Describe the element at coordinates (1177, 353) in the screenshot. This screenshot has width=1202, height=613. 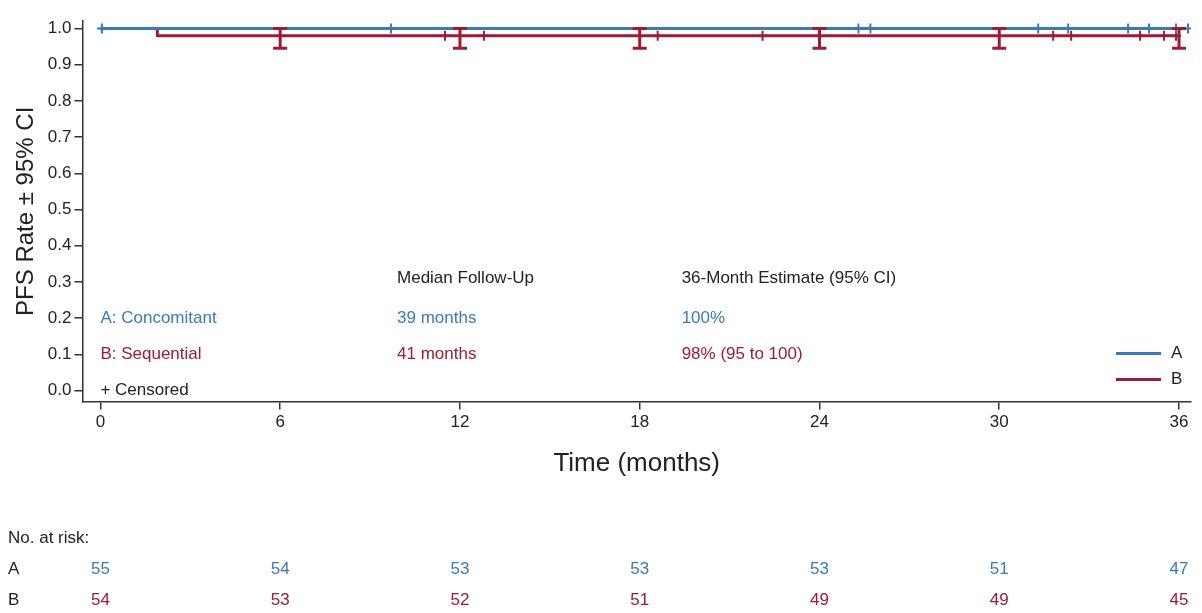
I see `legend-label: A` at that location.